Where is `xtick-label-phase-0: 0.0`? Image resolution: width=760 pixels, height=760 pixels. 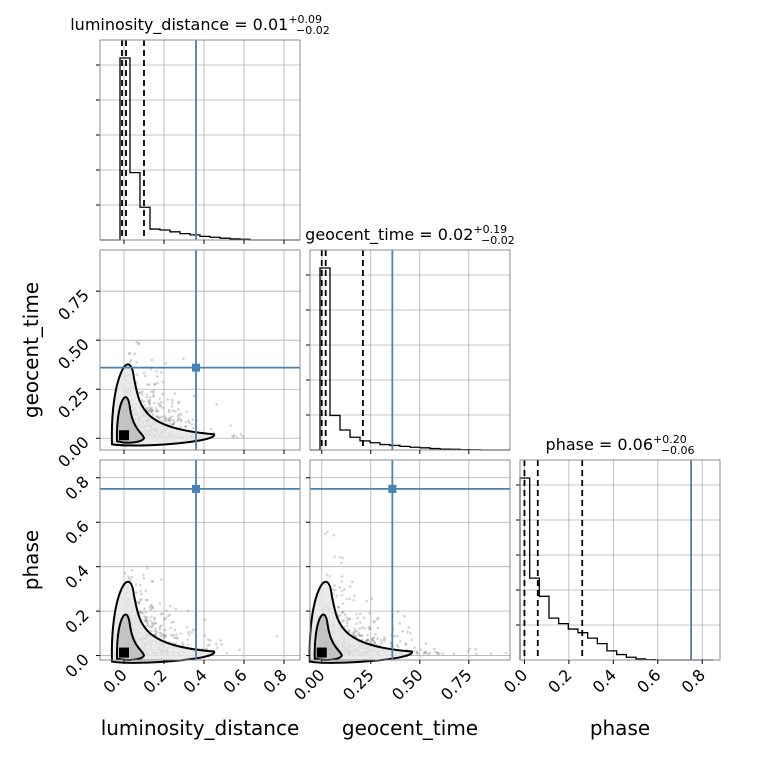
xtick-label-phase-0: 0.0 is located at coordinates (515, 680).